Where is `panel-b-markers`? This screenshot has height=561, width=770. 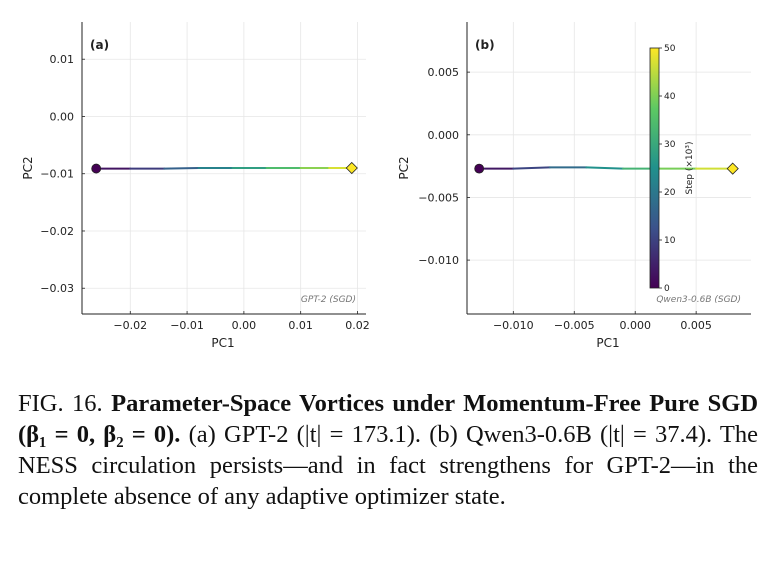
panel-b-markers is located at coordinates (606, 168).